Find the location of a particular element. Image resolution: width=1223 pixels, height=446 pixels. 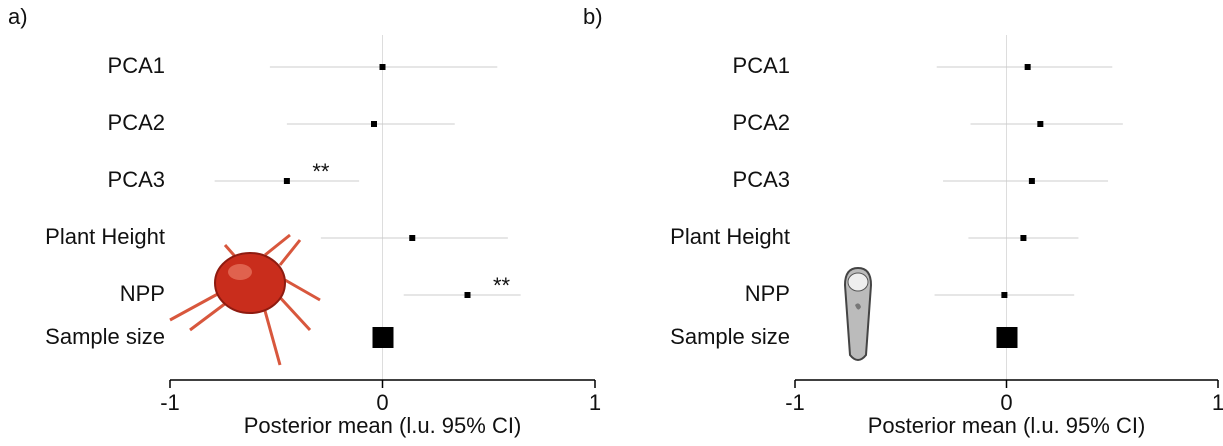

mite-illustration is located at coordinates (245, 299).